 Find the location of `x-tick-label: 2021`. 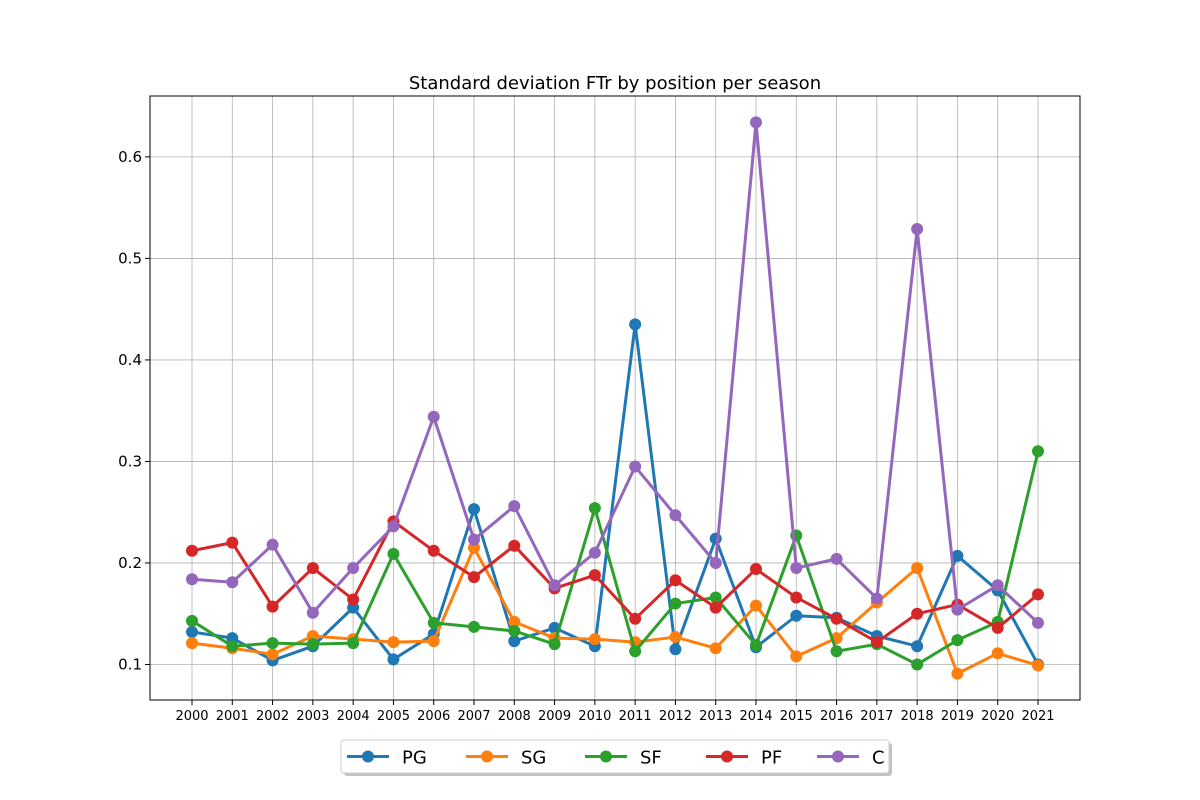

x-tick-label: 2021 is located at coordinates (1037, 716).